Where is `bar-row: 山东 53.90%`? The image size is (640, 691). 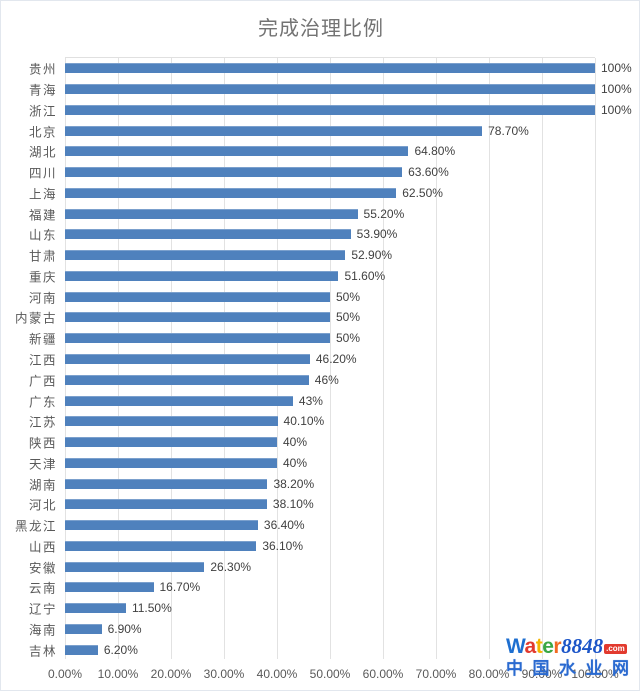
bar-row: 山东 53.90% is located at coordinates (312, 234).